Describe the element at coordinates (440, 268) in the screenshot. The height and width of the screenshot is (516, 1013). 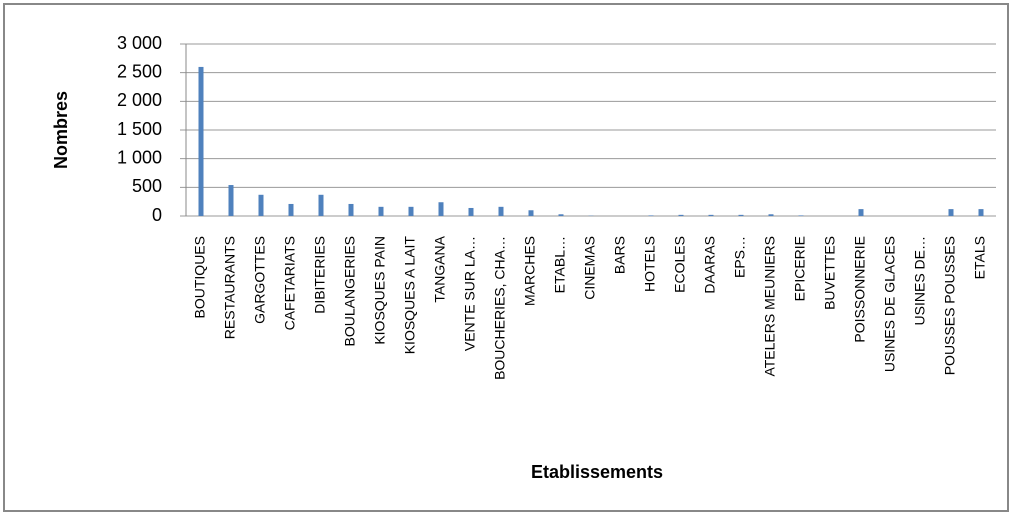
I see `x-tick-label: TANGANA` at that location.